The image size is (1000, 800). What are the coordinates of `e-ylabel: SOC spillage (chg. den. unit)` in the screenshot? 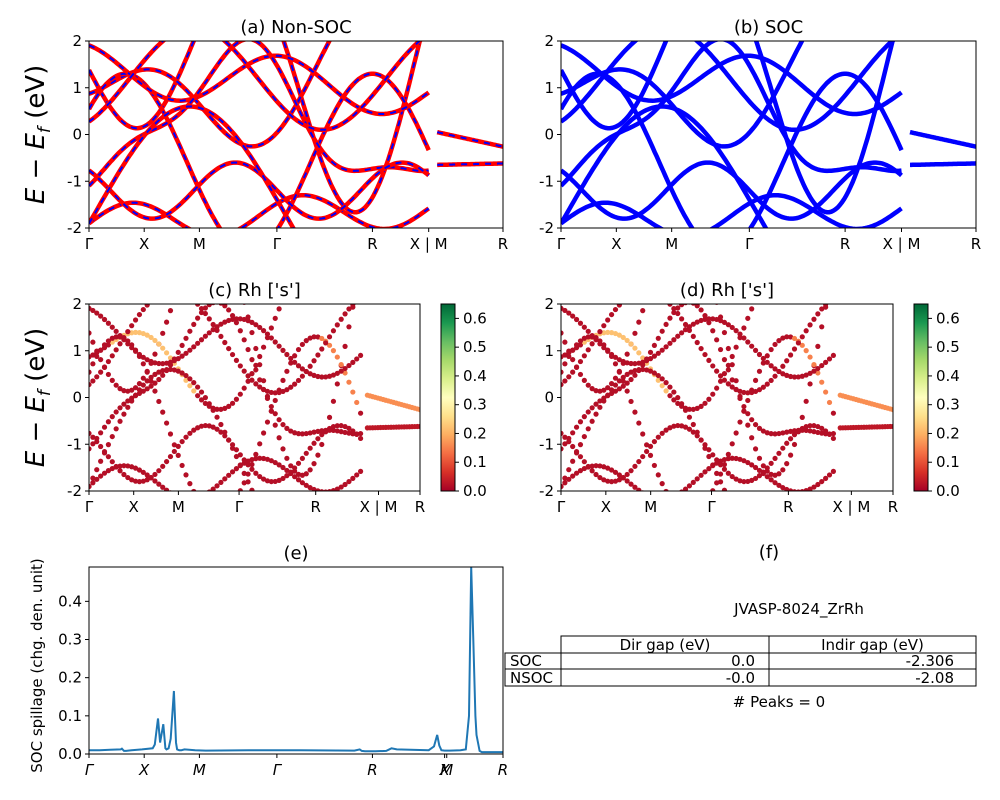 It's located at (37, 665).